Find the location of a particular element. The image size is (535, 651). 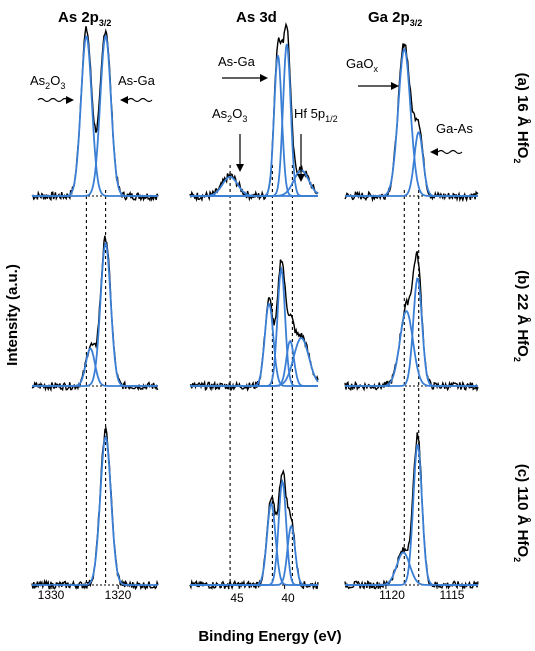

measured-curve-b-as3d is located at coordinates (254, 325).